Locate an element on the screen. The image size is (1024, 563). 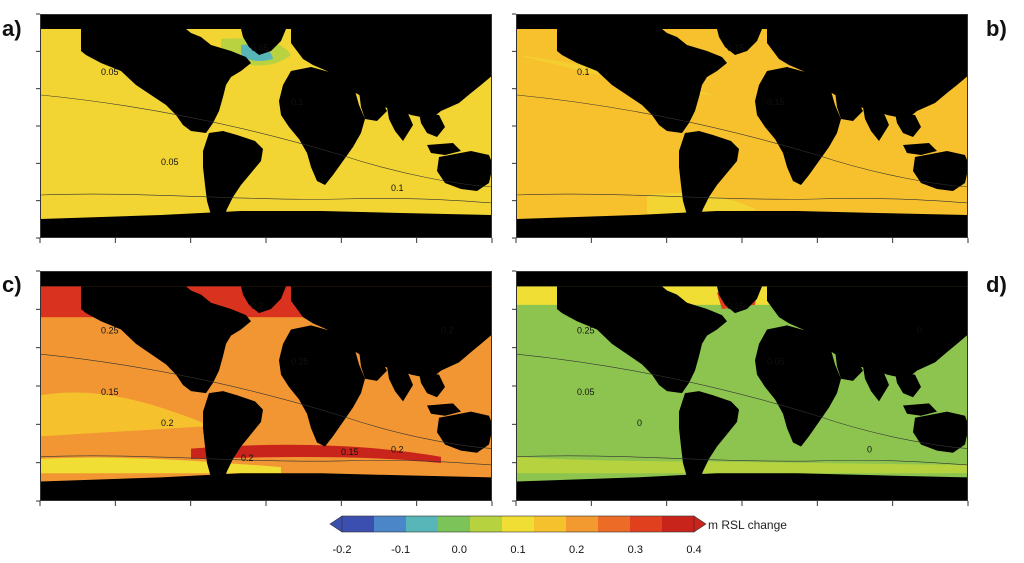
panel-label-d: d) is located at coordinates (996, 284).